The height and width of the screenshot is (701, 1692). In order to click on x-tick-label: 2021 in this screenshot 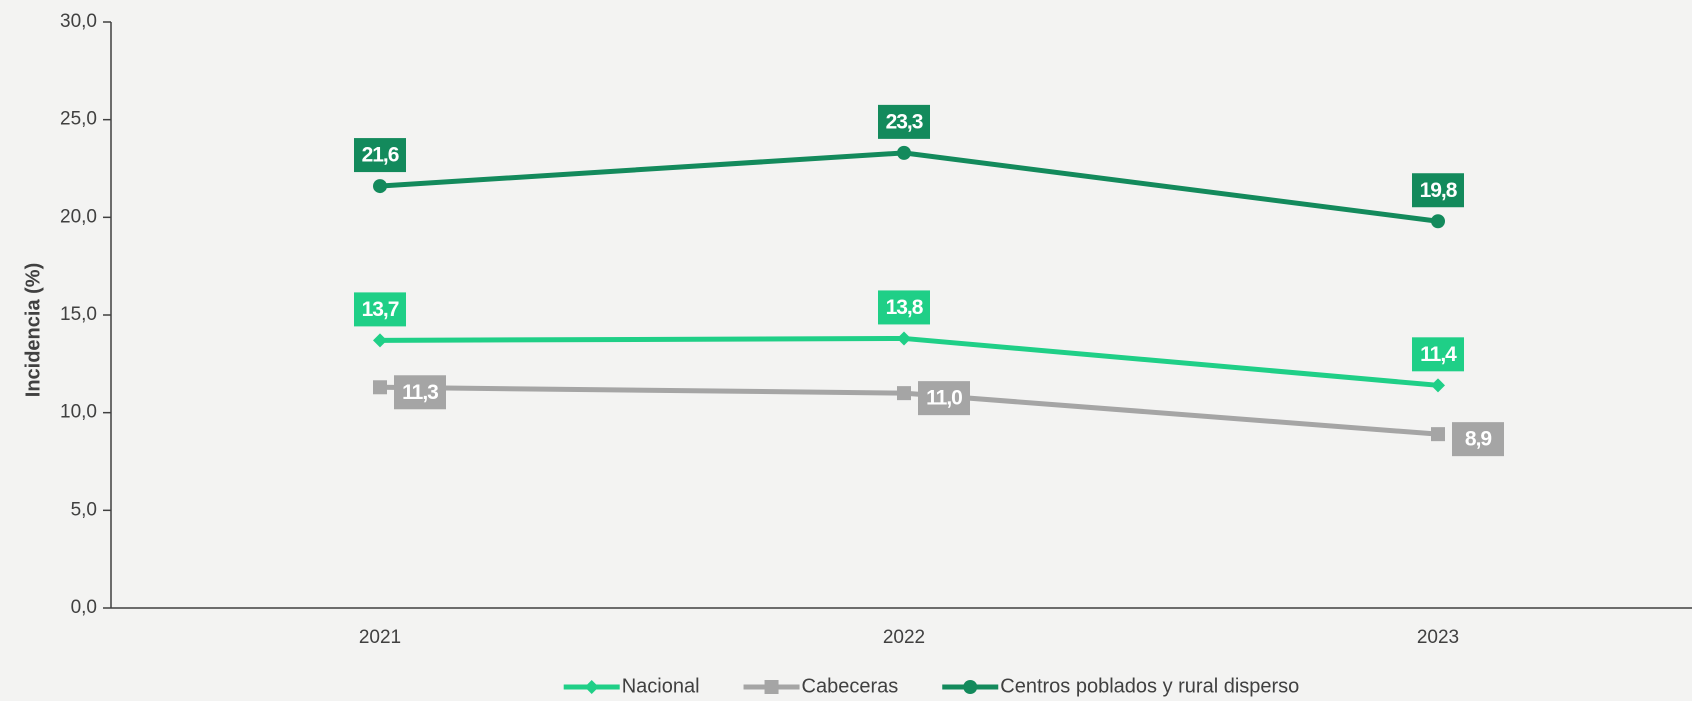, I will do `click(380, 637)`.